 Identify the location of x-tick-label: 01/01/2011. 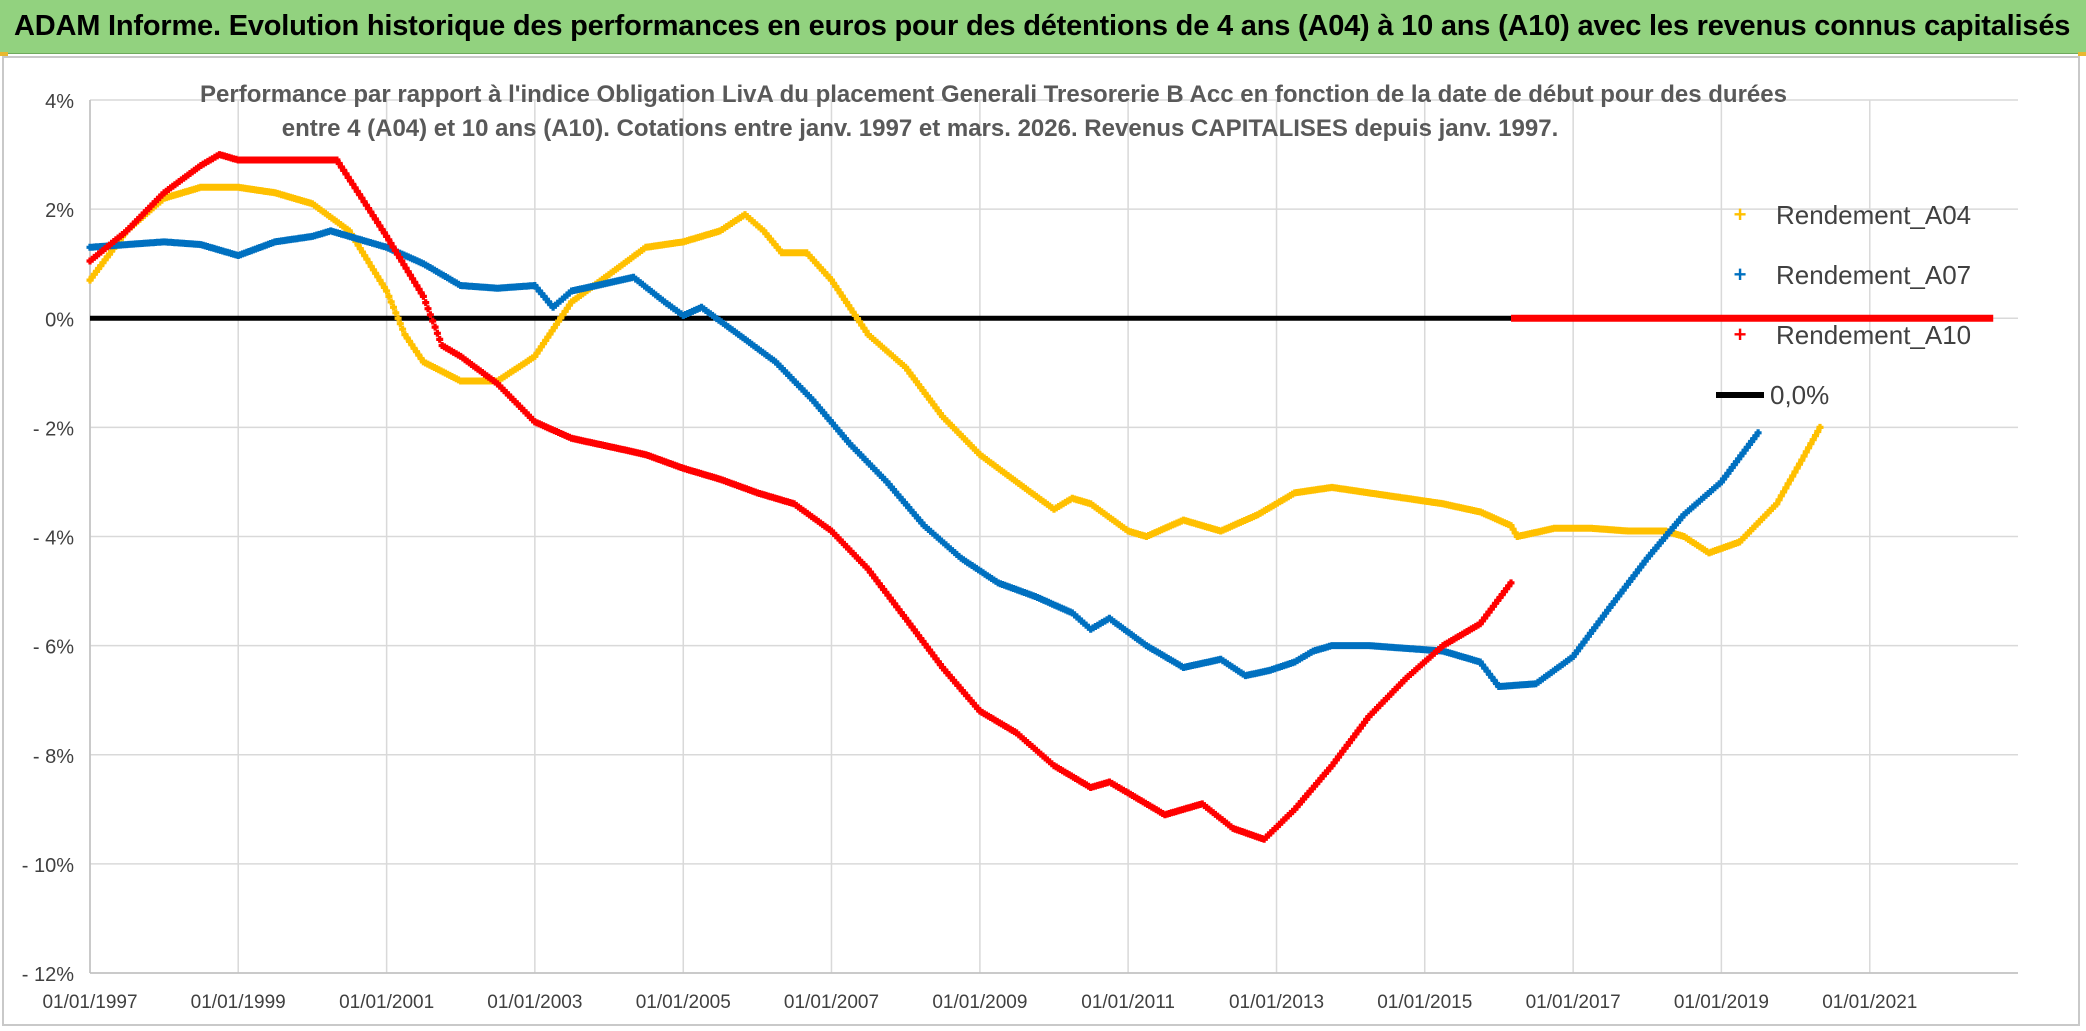
(1128, 1002).